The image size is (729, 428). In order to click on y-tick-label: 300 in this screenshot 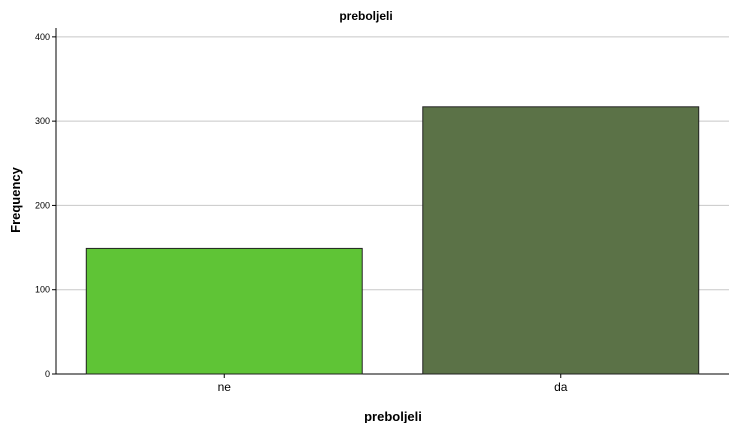, I will do `click(42, 121)`.